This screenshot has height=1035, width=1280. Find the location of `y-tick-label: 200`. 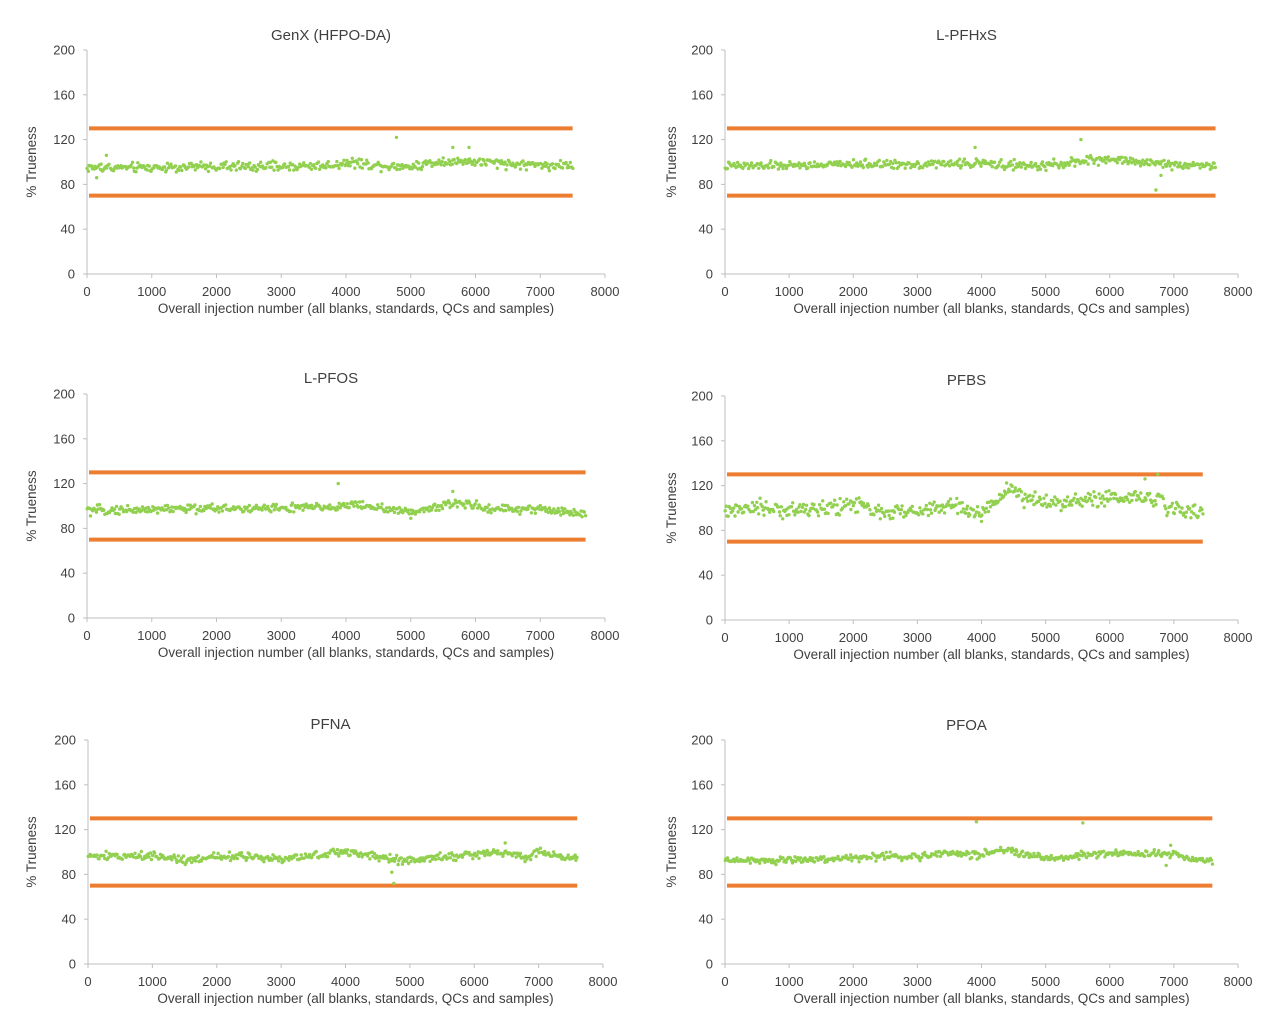

y-tick-label: 200 is located at coordinates (64, 394).